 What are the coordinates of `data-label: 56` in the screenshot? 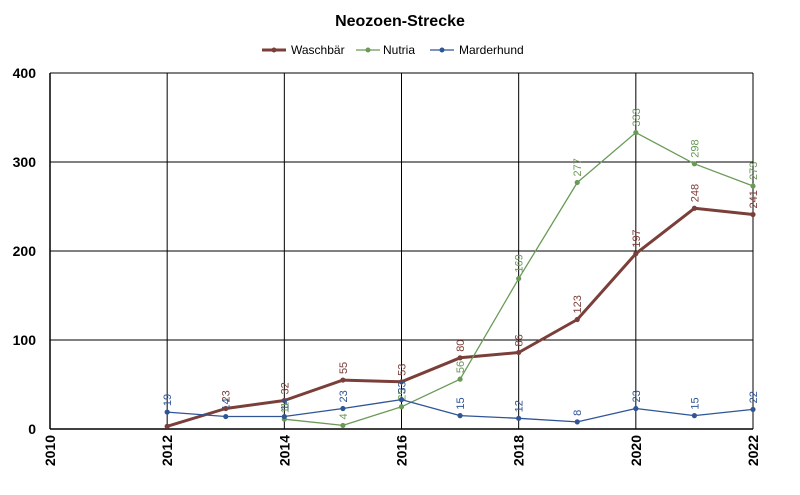 It's located at (461, 367).